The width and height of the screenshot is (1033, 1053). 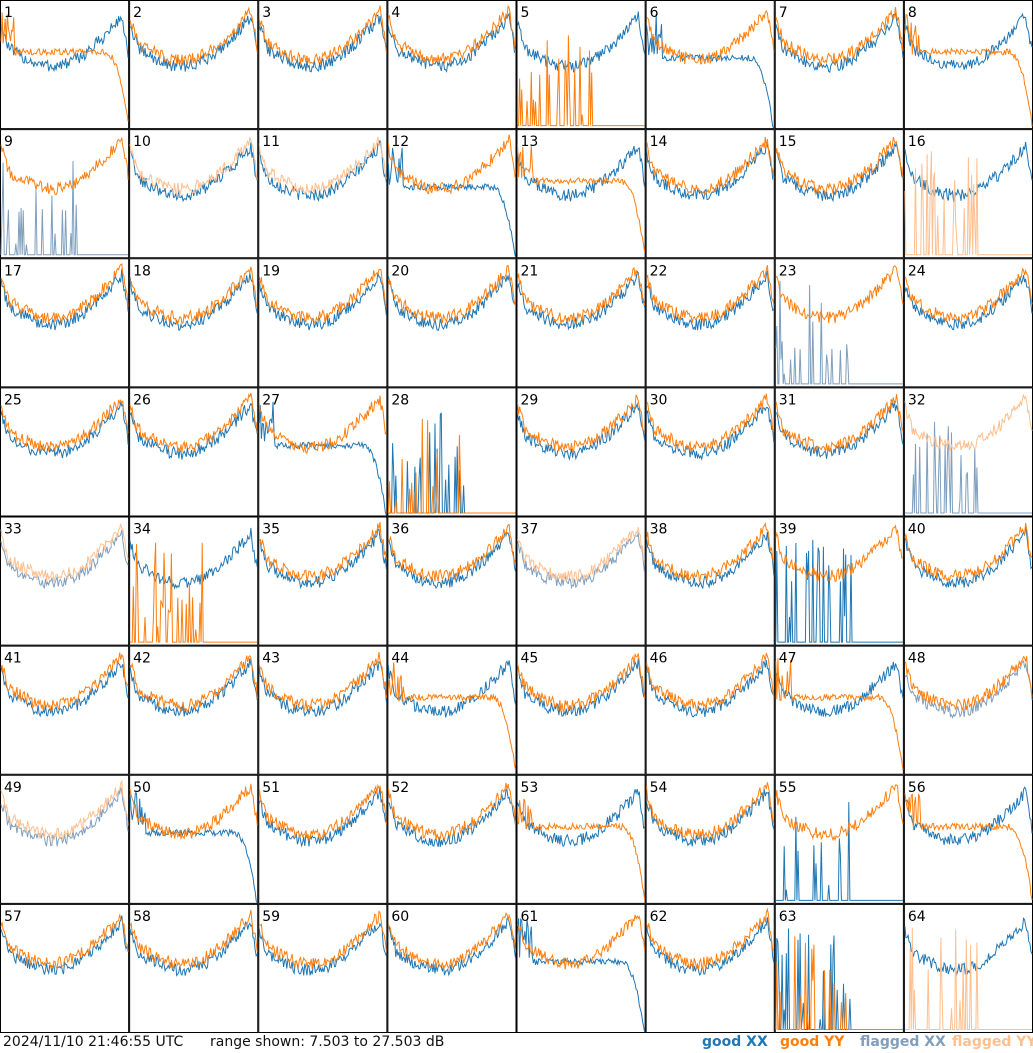 I want to click on panel-label: 38, so click(x=659, y=530).